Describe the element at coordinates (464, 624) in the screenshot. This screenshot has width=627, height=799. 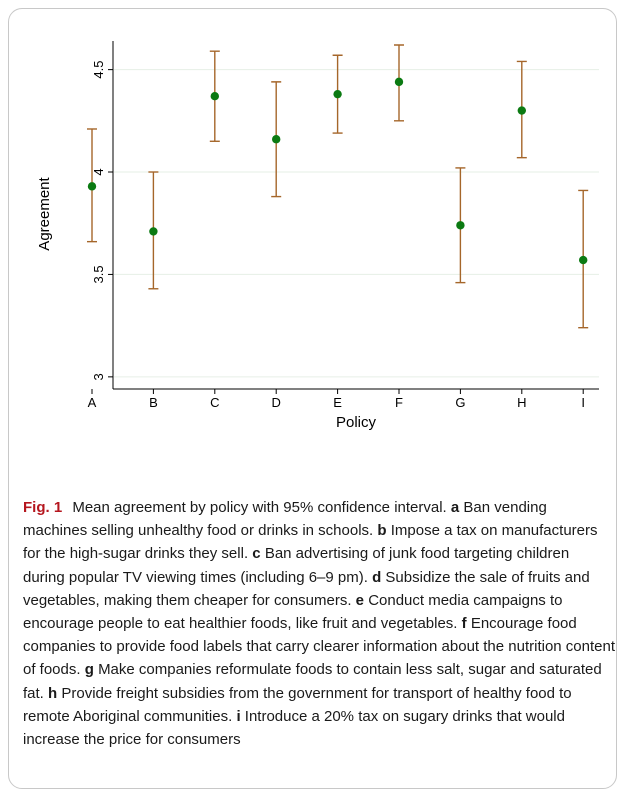
I see `caption-item-key: f` at that location.